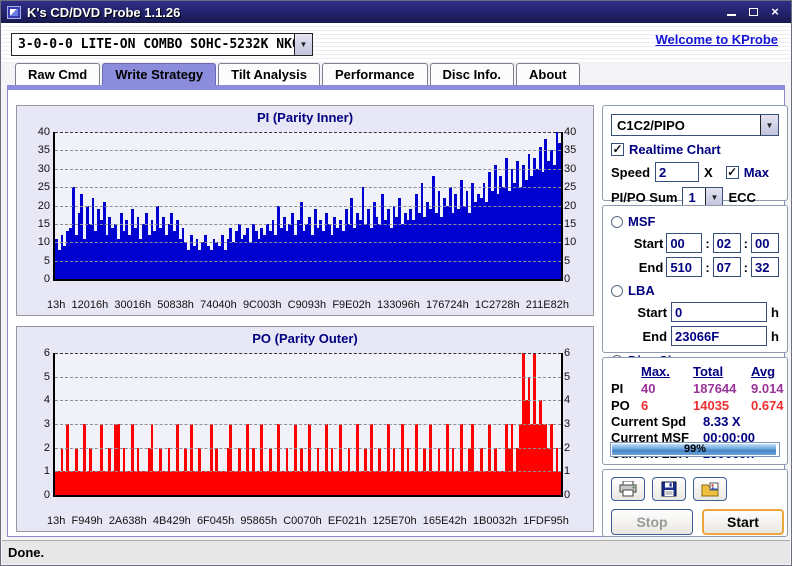 The image size is (792, 566). What do you see at coordinates (756, 172) in the screenshot?
I see `max-speed-label: Max` at bounding box center [756, 172].